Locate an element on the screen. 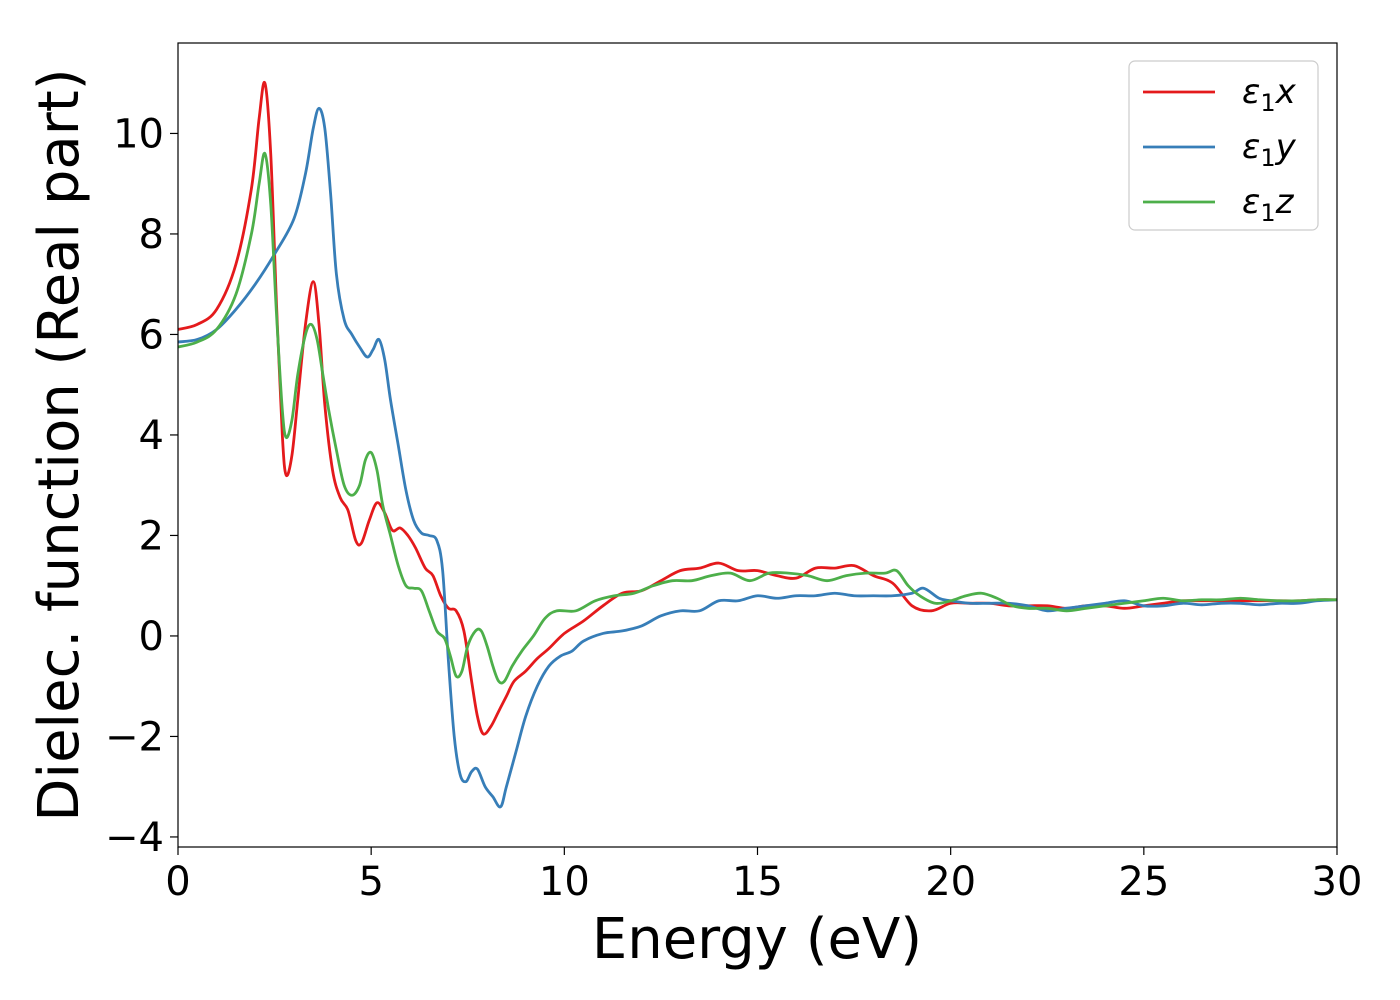 The width and height of the screenshot is (1400, 1000). x-axis: 0 5 10 15 20 25 30 is located at coordinates (763, 876).